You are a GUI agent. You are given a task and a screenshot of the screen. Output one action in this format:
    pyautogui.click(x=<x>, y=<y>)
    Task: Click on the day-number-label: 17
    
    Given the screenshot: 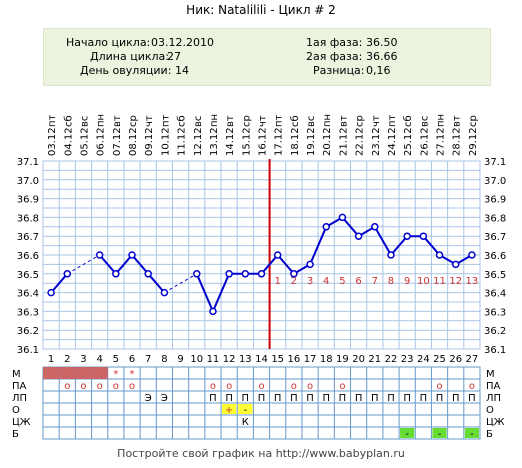 What is the action you would take?
    pyautogui.click(x=310, y=359)
    